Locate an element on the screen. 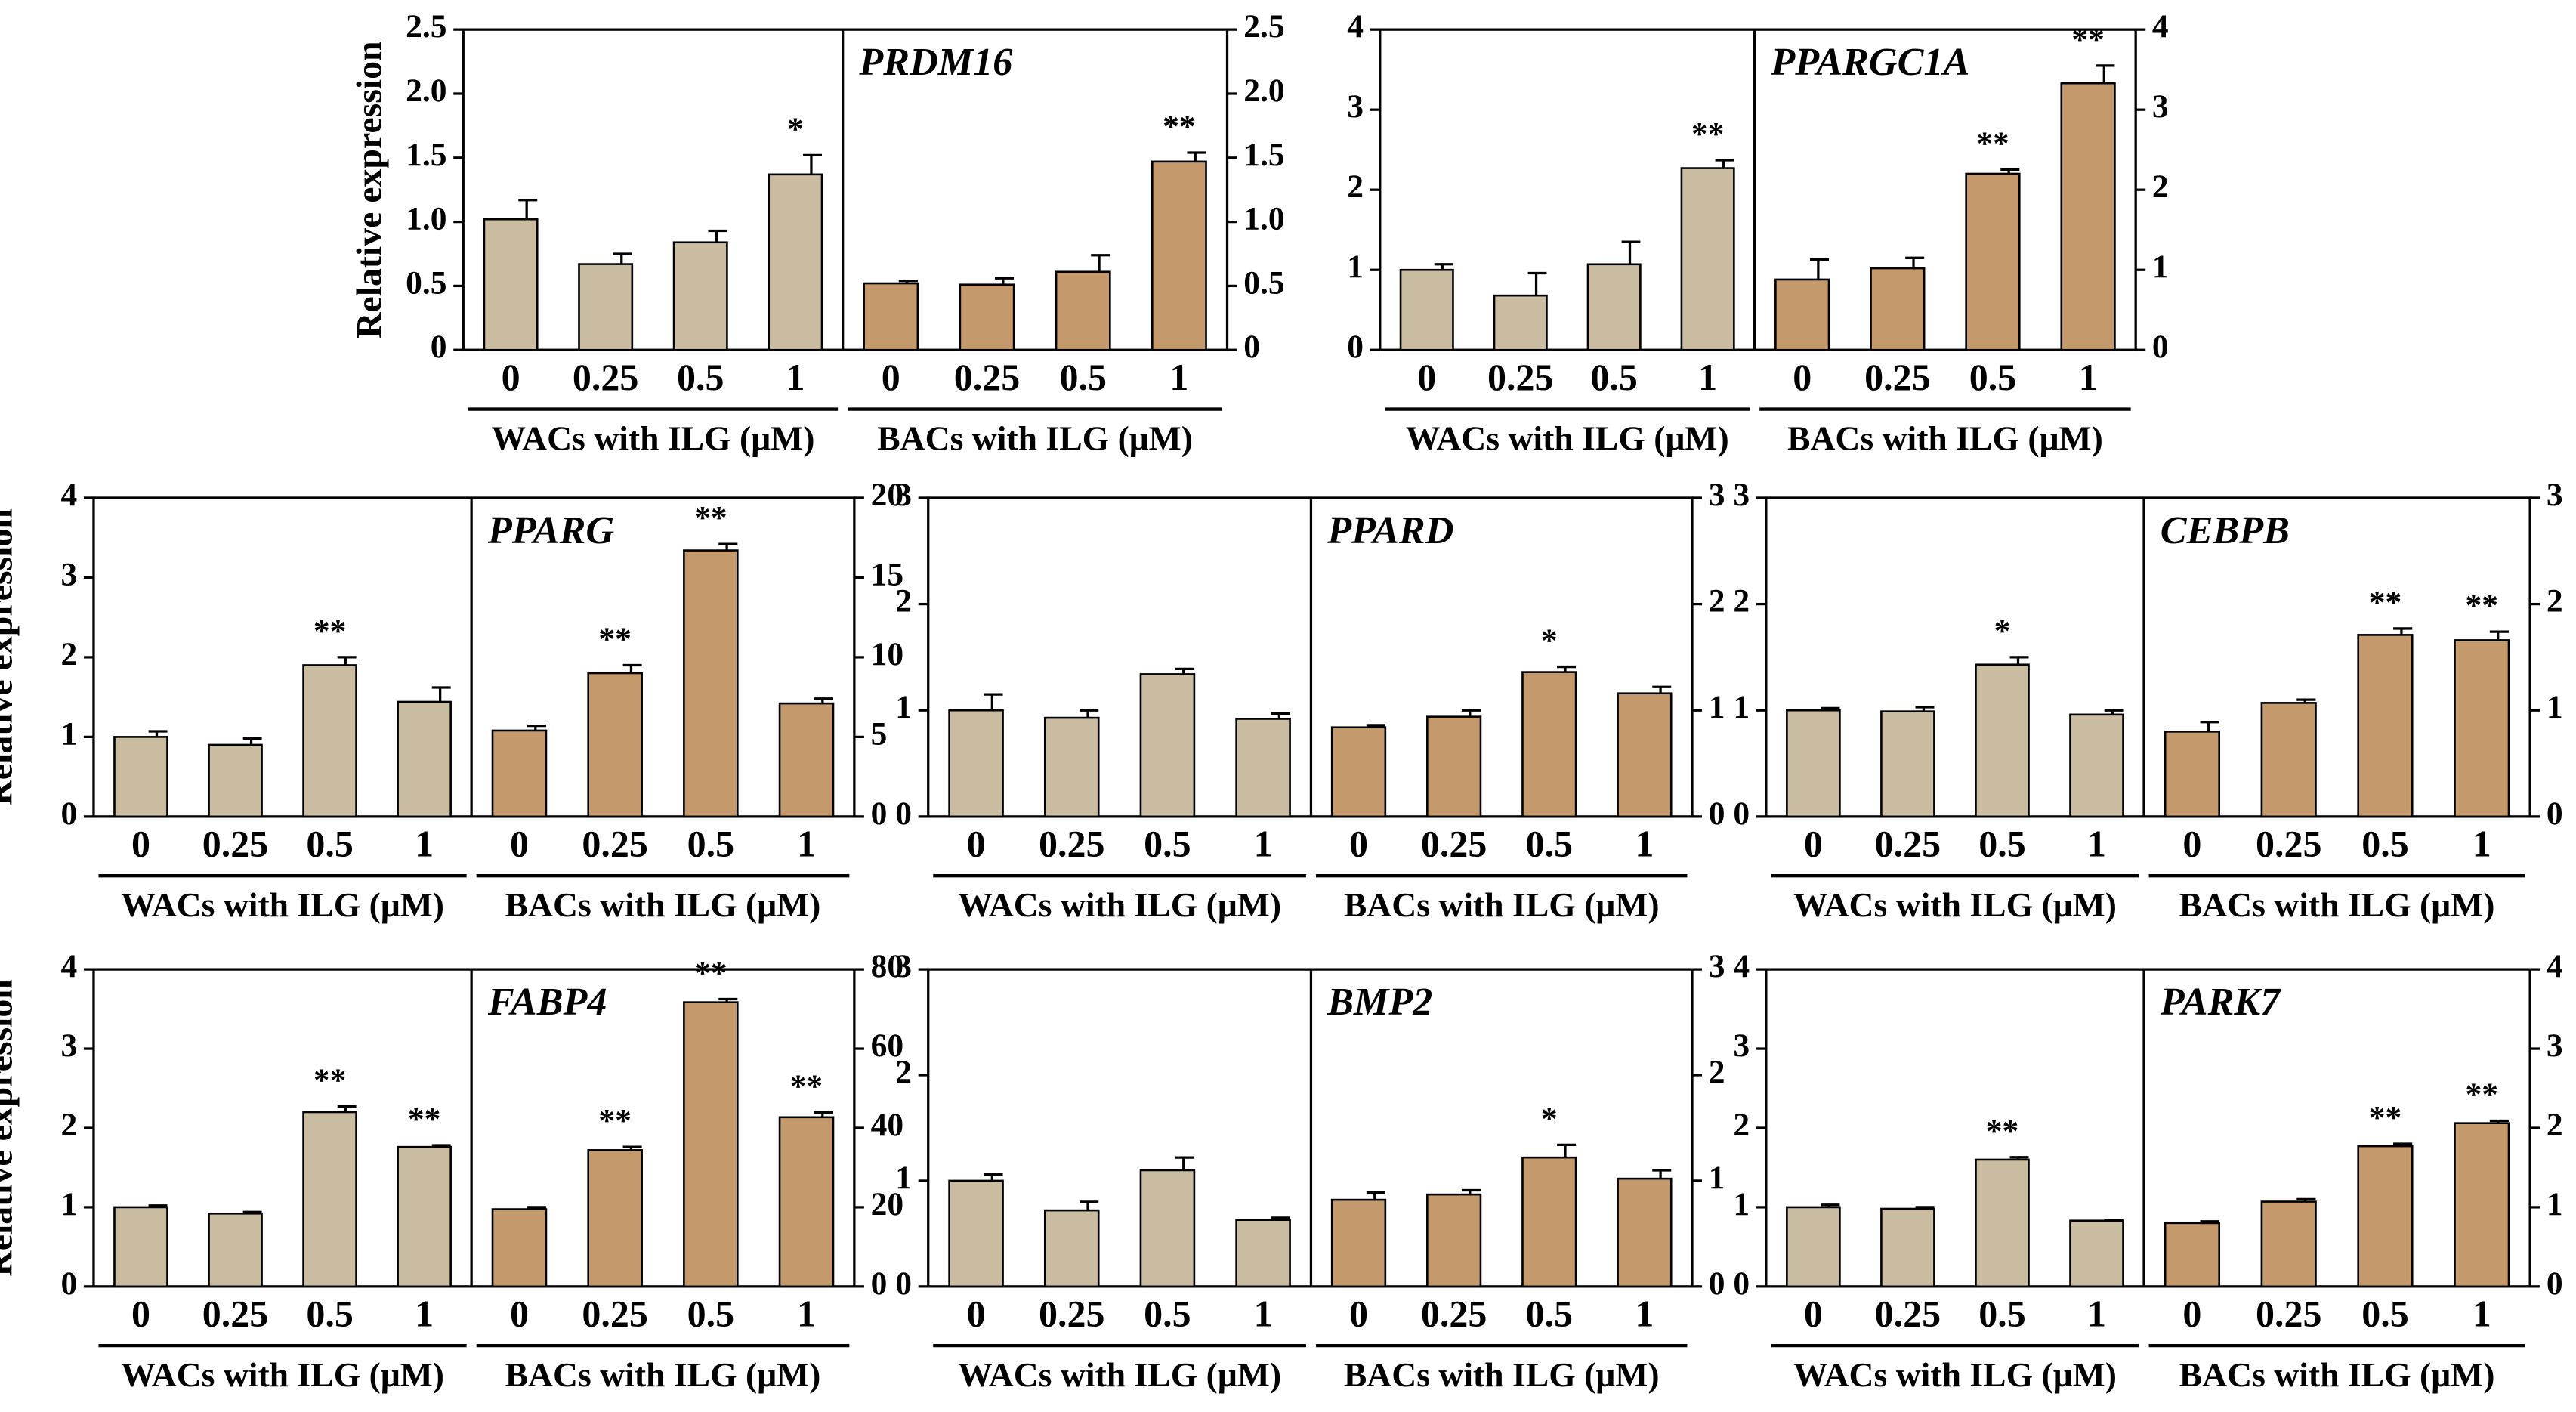  group-label: BACs with ILG (μM) is located at coordinates (663, 904).